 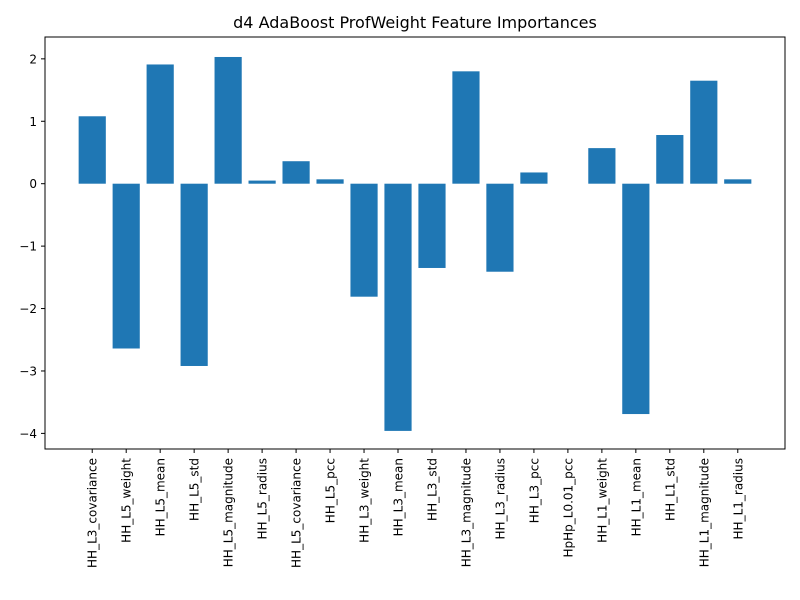 I want to click on bar-HH_L3_std, so click(x=432, y=225).